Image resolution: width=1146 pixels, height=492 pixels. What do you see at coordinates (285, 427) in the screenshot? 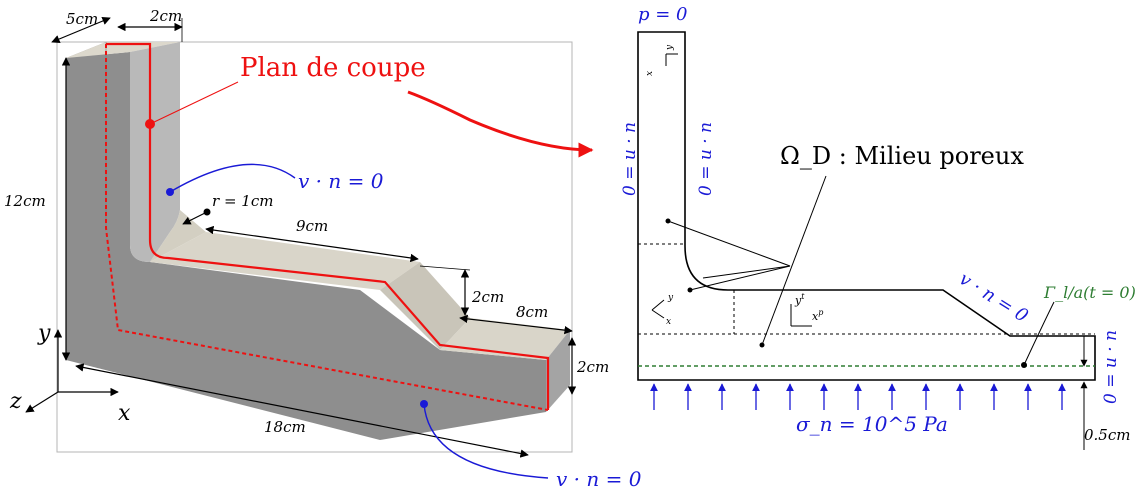
I see `dim-18cm-label: 18cm` at bounding box center [285, 427].